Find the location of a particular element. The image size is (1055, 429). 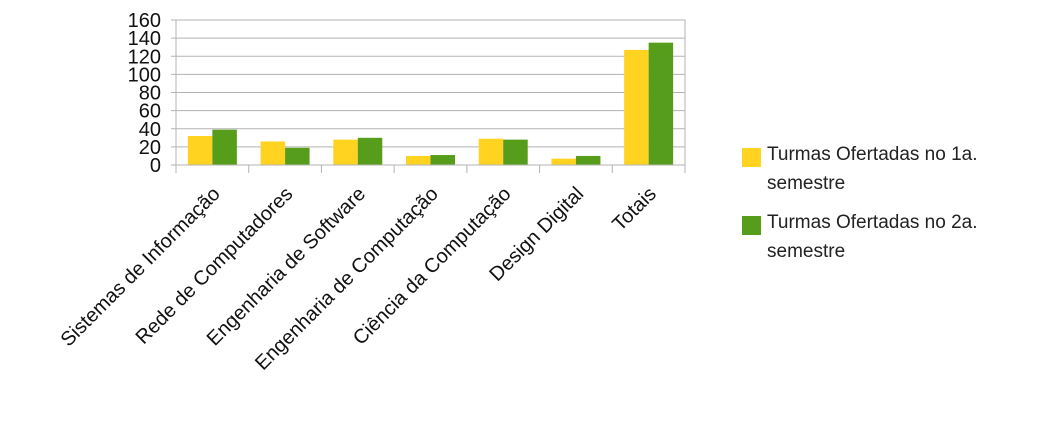

y-tick-label: 40 is located at coordinates (150, 130).